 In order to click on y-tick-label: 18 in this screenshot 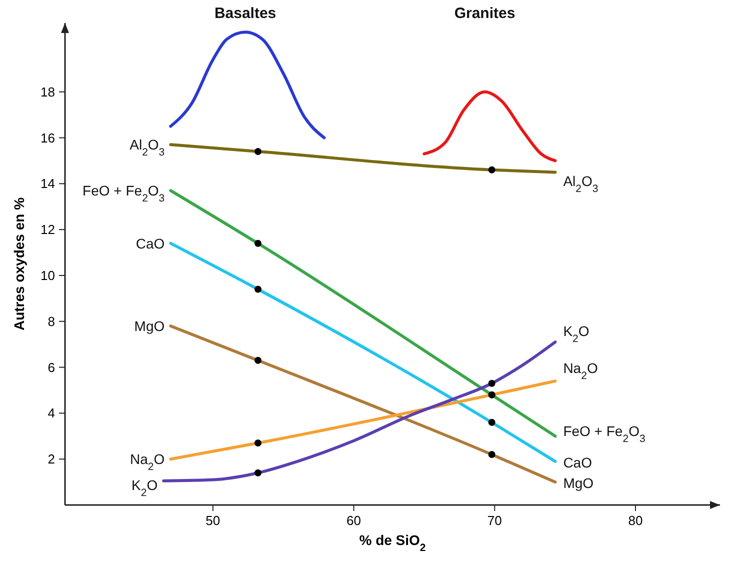, I will do `click(47, 92)`.